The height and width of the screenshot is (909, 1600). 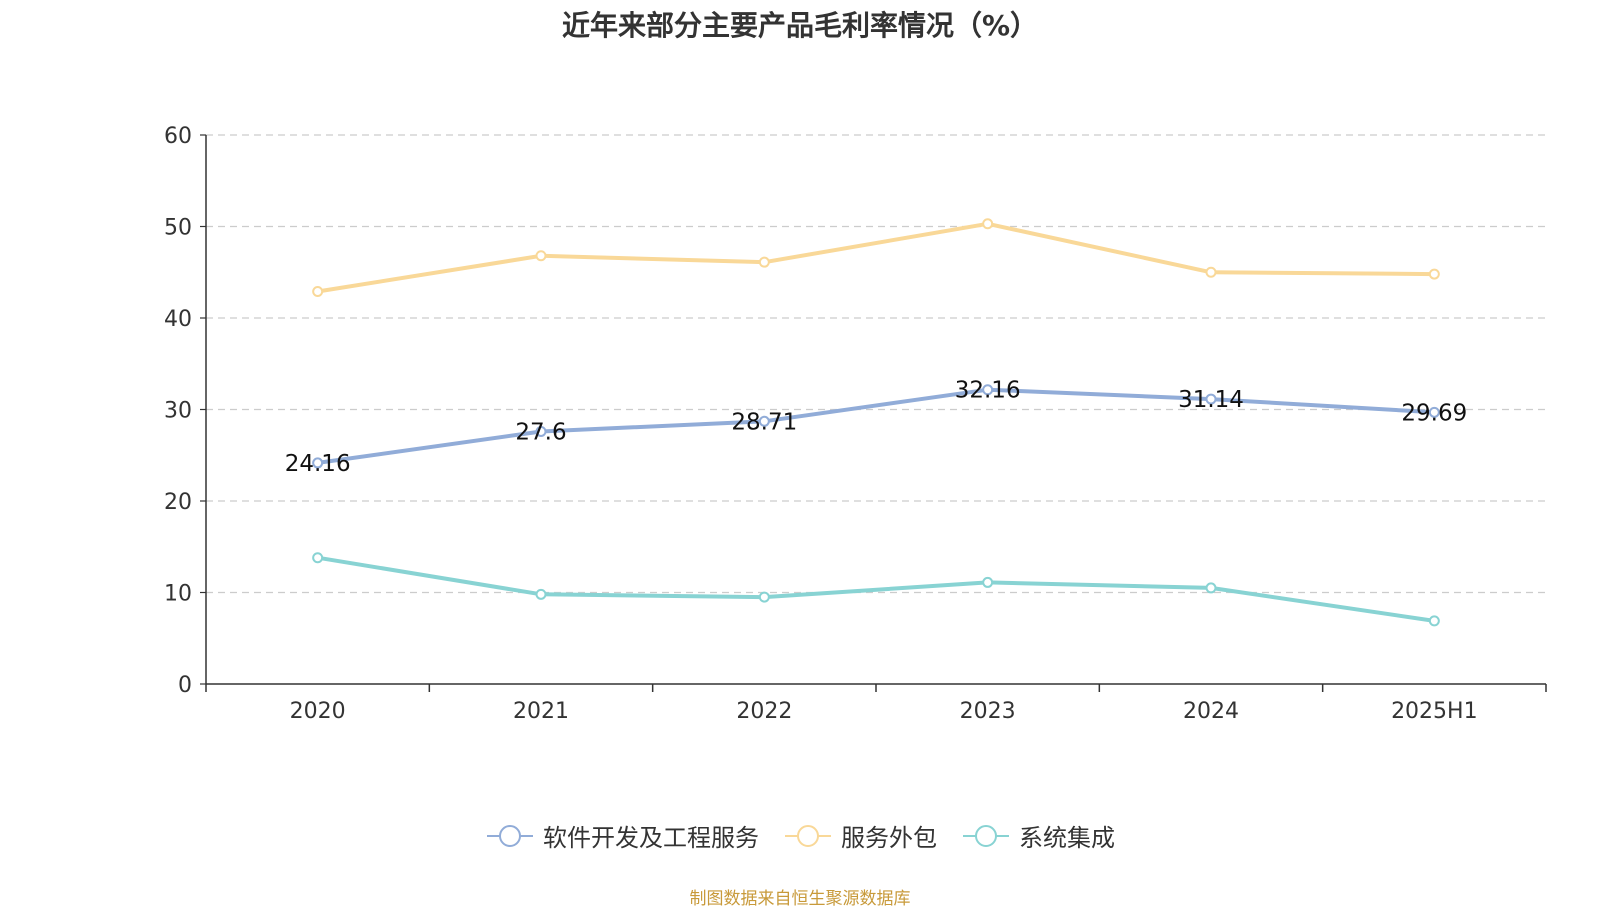 I want to click on y-tick-label: 0, so click(x=185, y=685).